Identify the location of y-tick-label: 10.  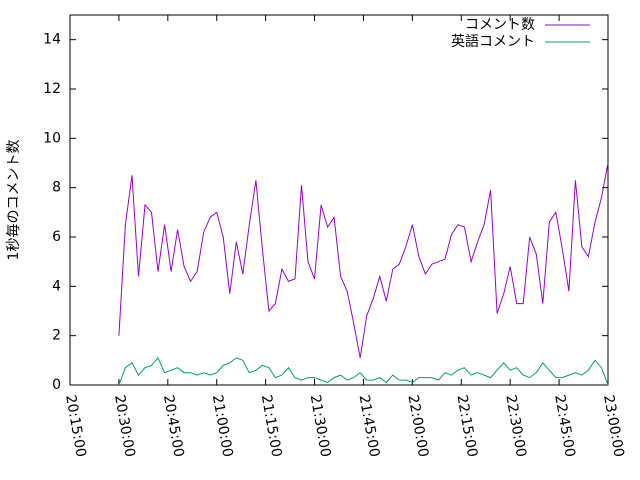
(52, 138).